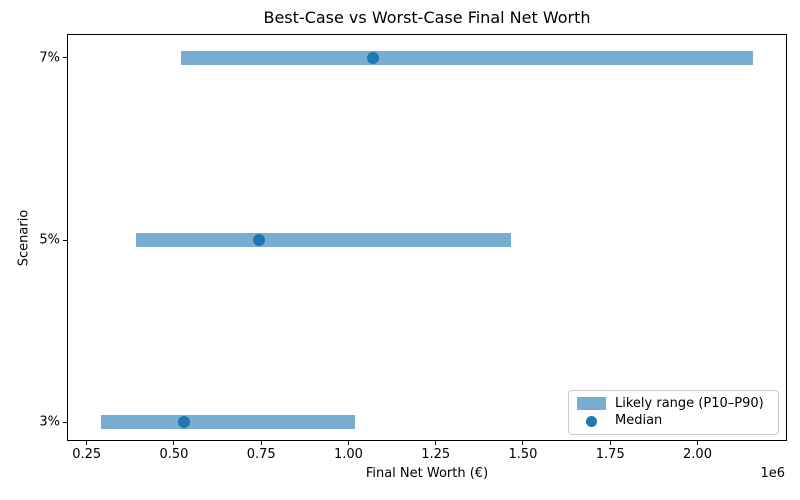  I want to click on legend-range-swatch, so click(591, 404).